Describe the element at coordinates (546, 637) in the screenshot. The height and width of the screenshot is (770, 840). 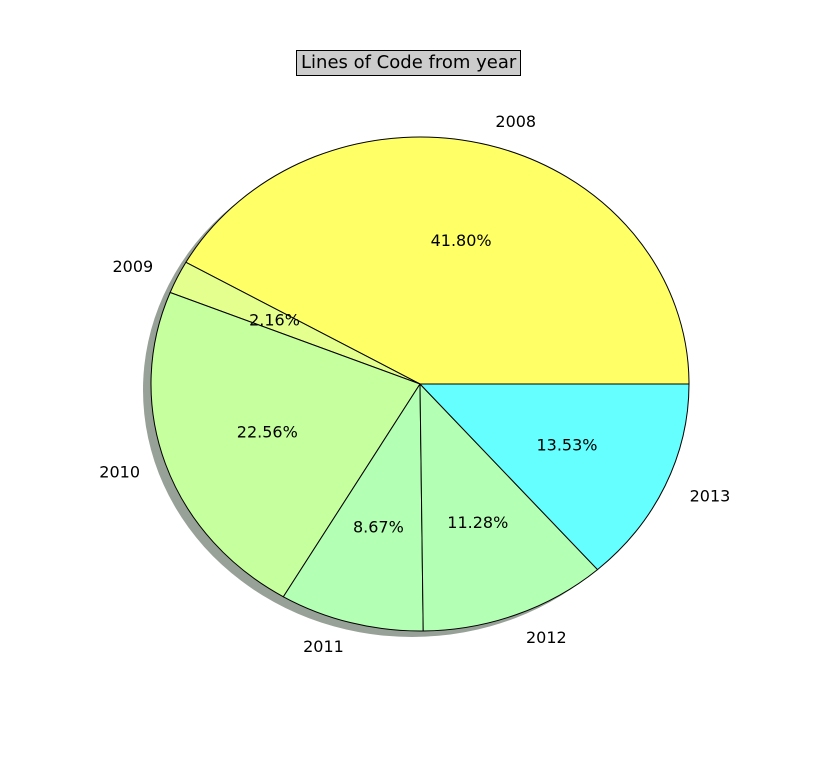
I see `slice-label-2012: 2012` at that location.